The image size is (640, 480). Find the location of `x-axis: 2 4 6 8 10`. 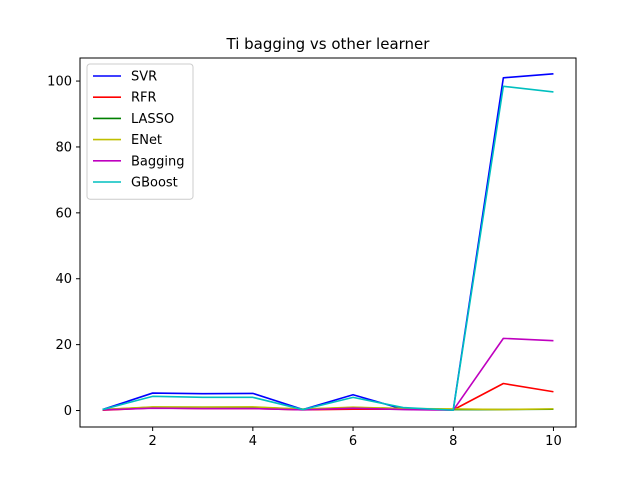

x-axis: 2 4 6 8 10 is located at coordinates (355, 438).